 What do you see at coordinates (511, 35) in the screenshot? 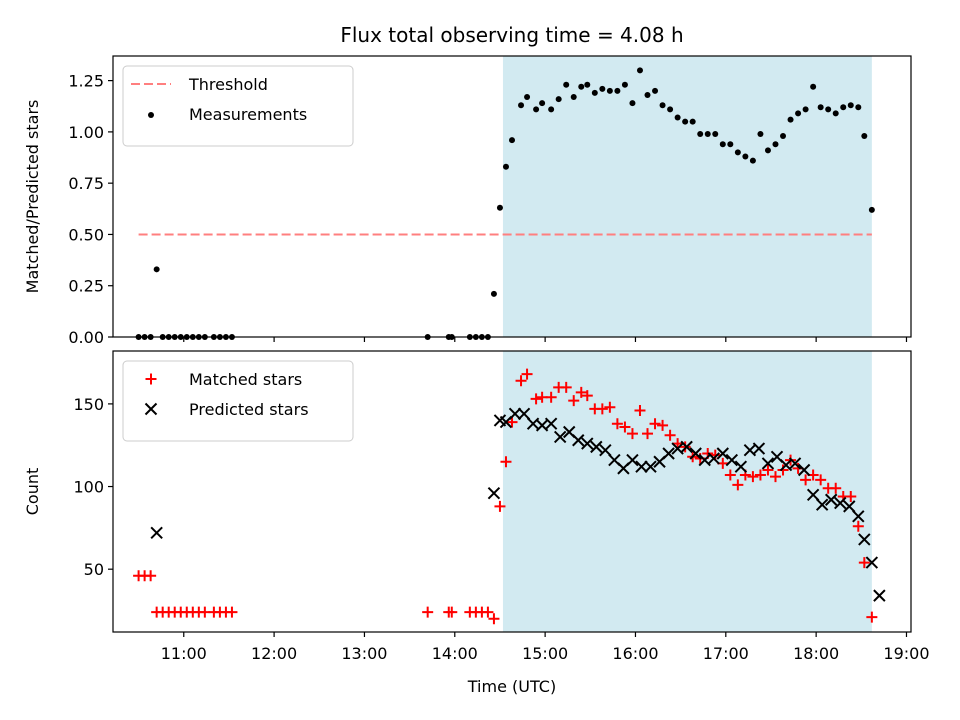
I see `chart-title: Flux total observing time = 4.08 h` at bounding box center [511, 35].